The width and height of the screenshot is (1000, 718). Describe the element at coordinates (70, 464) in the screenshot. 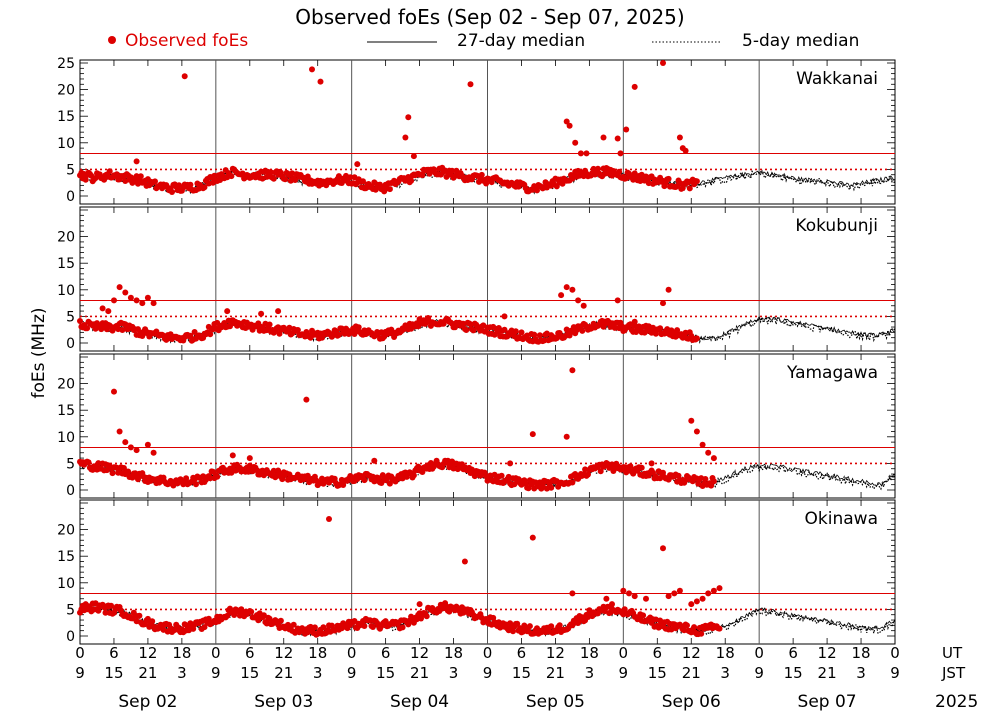

I see `y-tick-label: 5` at that location.